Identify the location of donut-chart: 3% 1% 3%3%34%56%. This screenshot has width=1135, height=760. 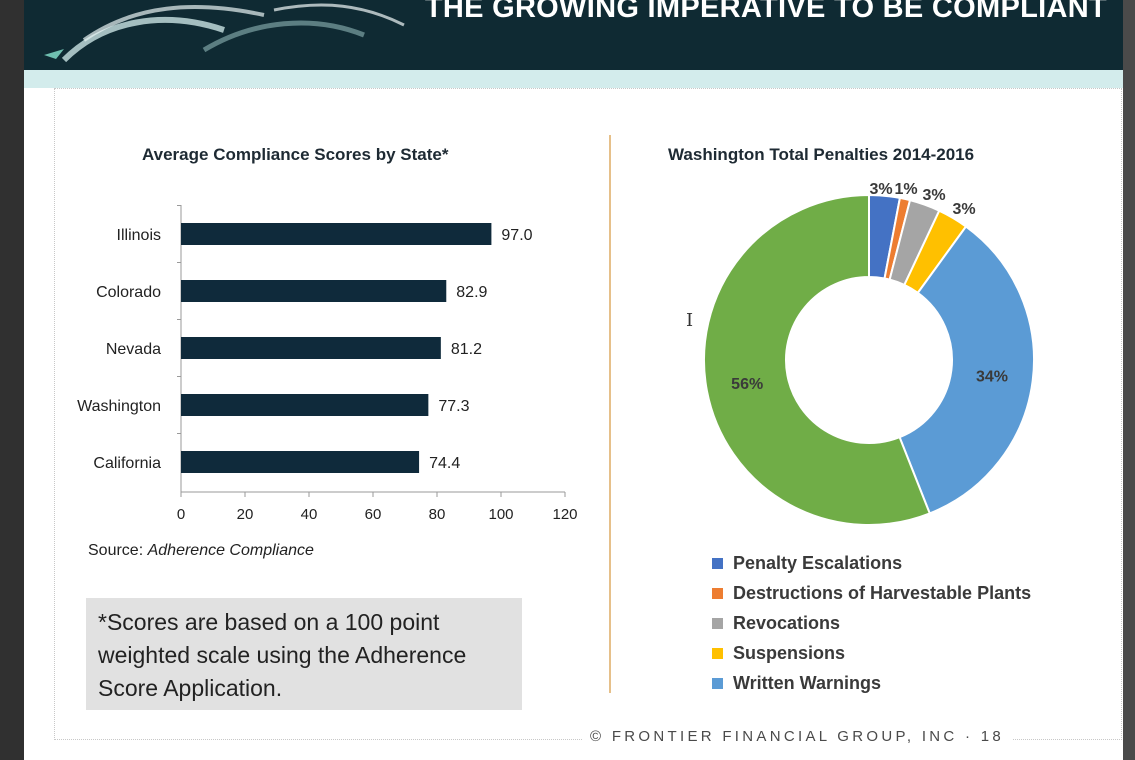
(869, 353).